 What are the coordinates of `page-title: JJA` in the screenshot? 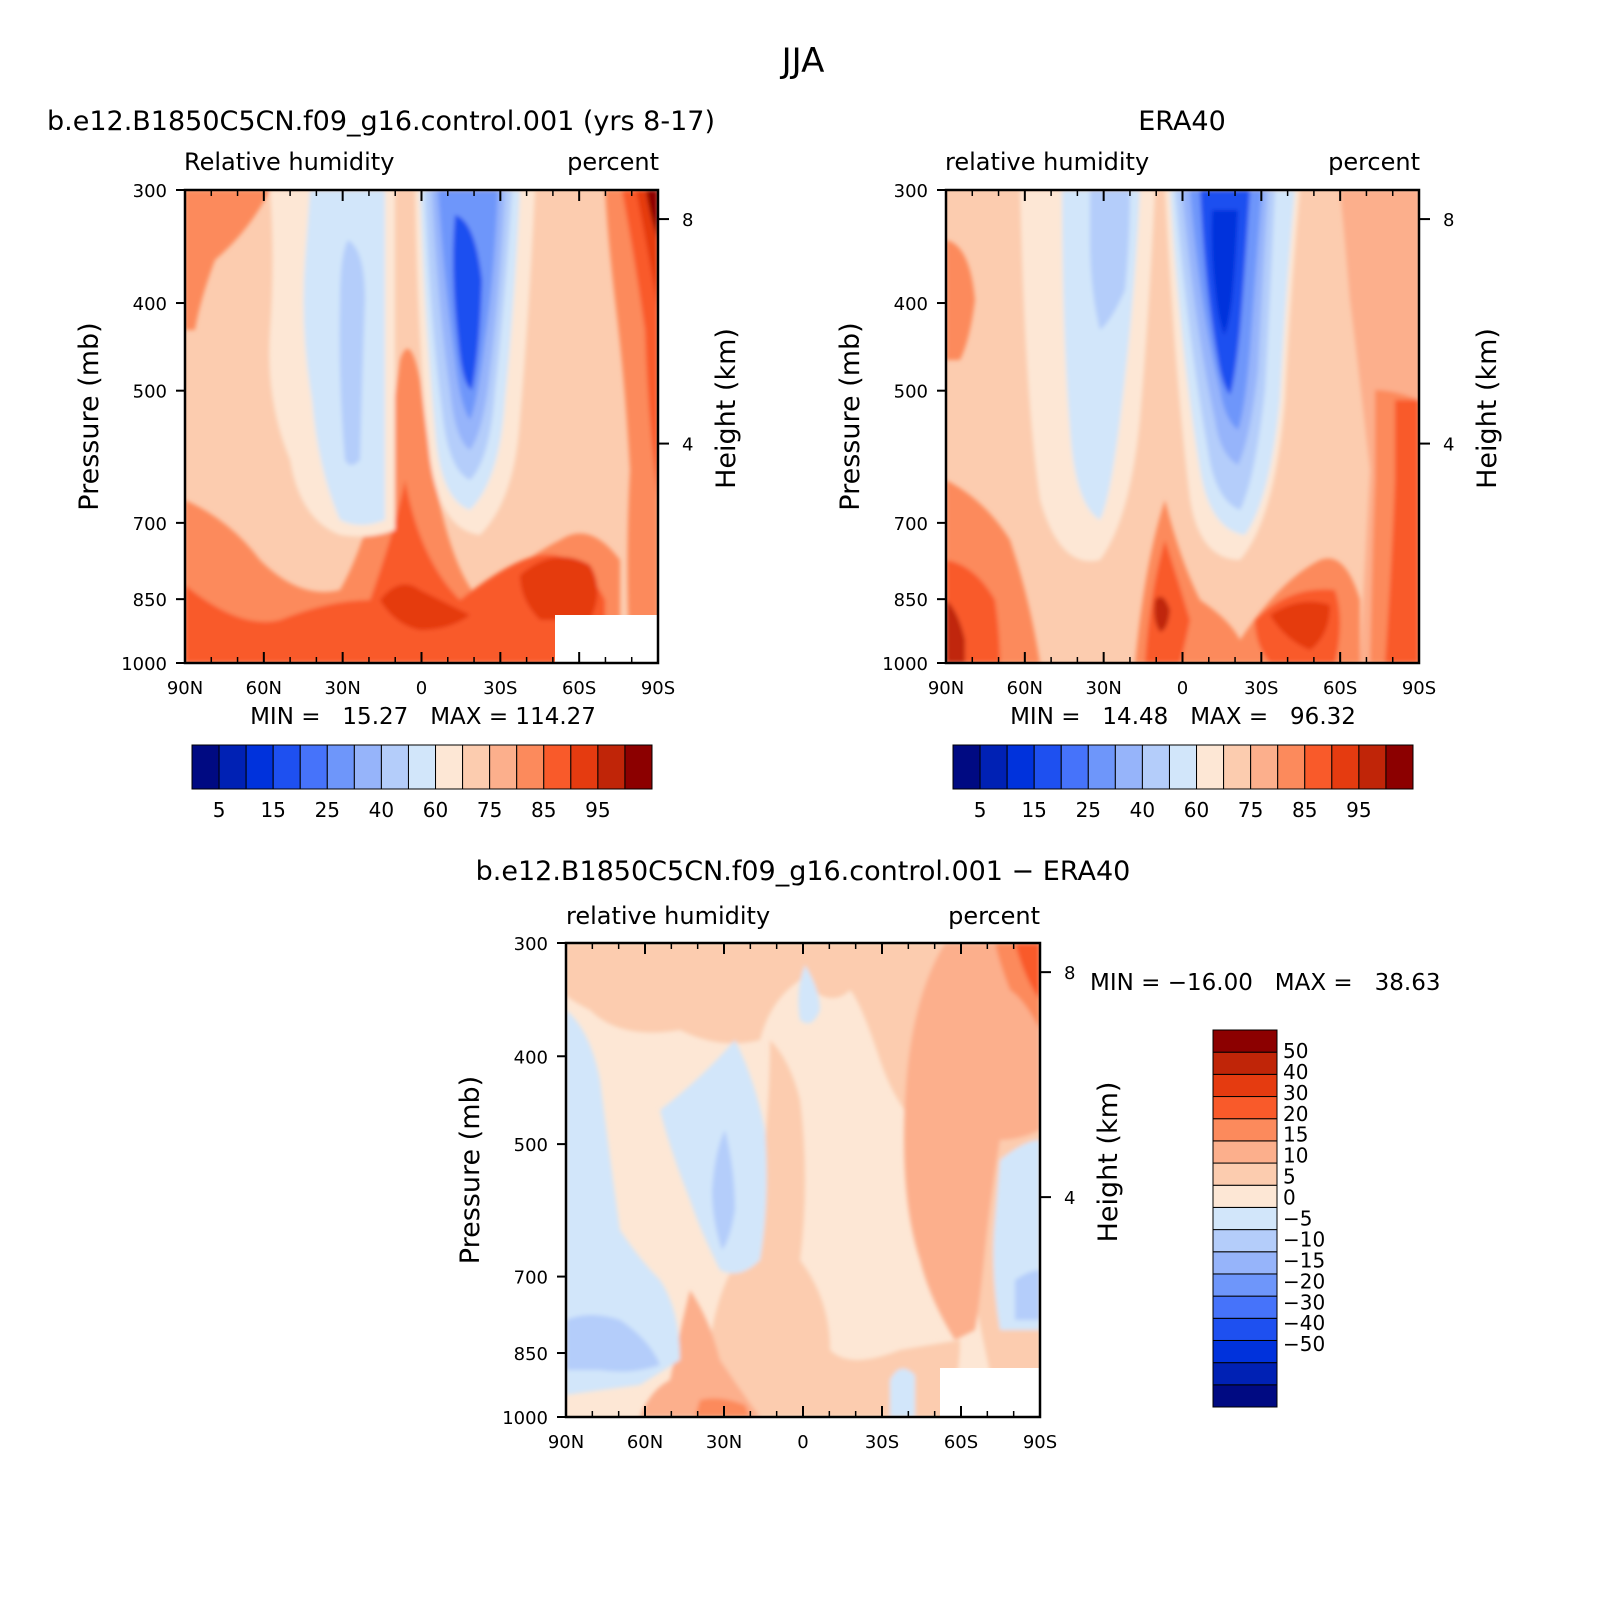 It's located at (802, 61).